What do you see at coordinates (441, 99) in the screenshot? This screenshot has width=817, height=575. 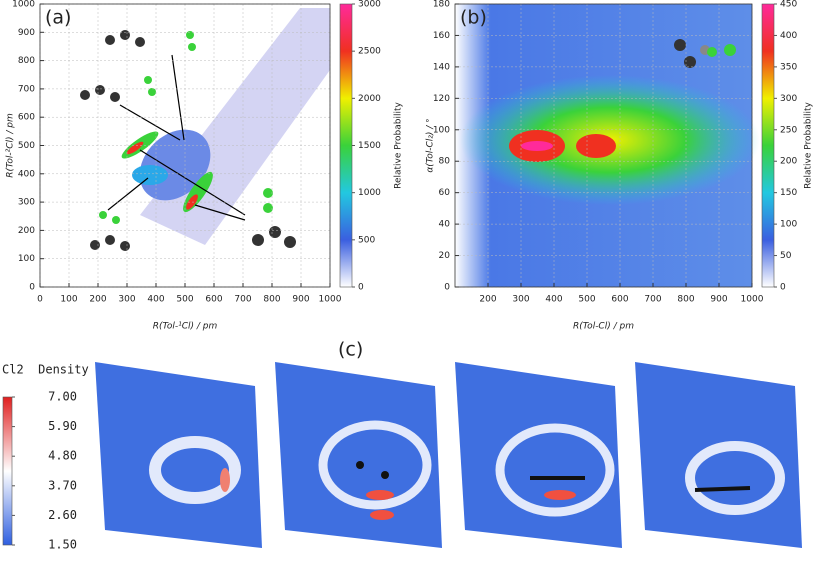 I see `y-tick-label: 120` at bounding box center [441, 99].